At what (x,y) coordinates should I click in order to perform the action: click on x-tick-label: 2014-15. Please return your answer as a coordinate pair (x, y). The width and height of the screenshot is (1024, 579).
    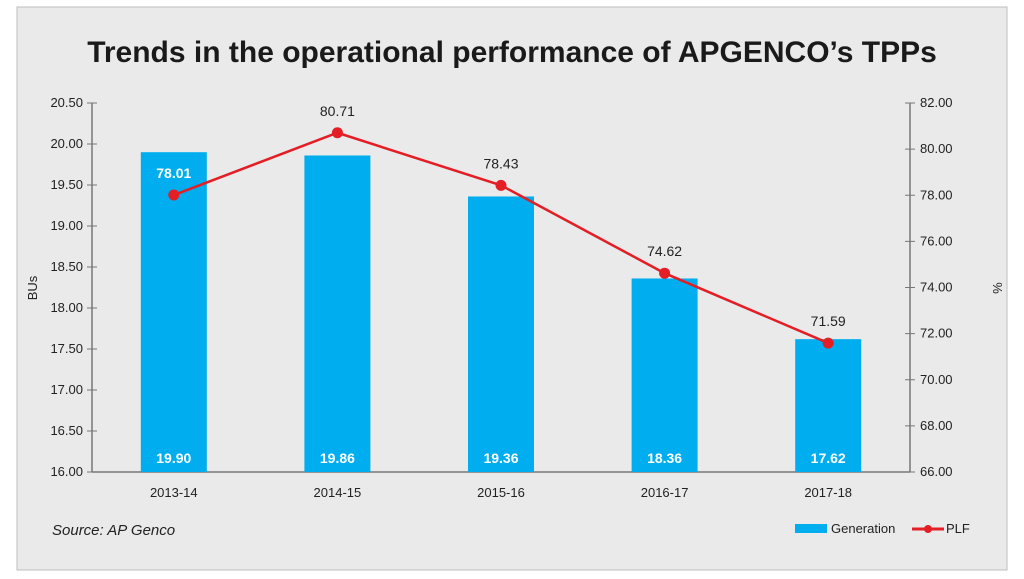
    Looking at the image, I should click on (338, 492).